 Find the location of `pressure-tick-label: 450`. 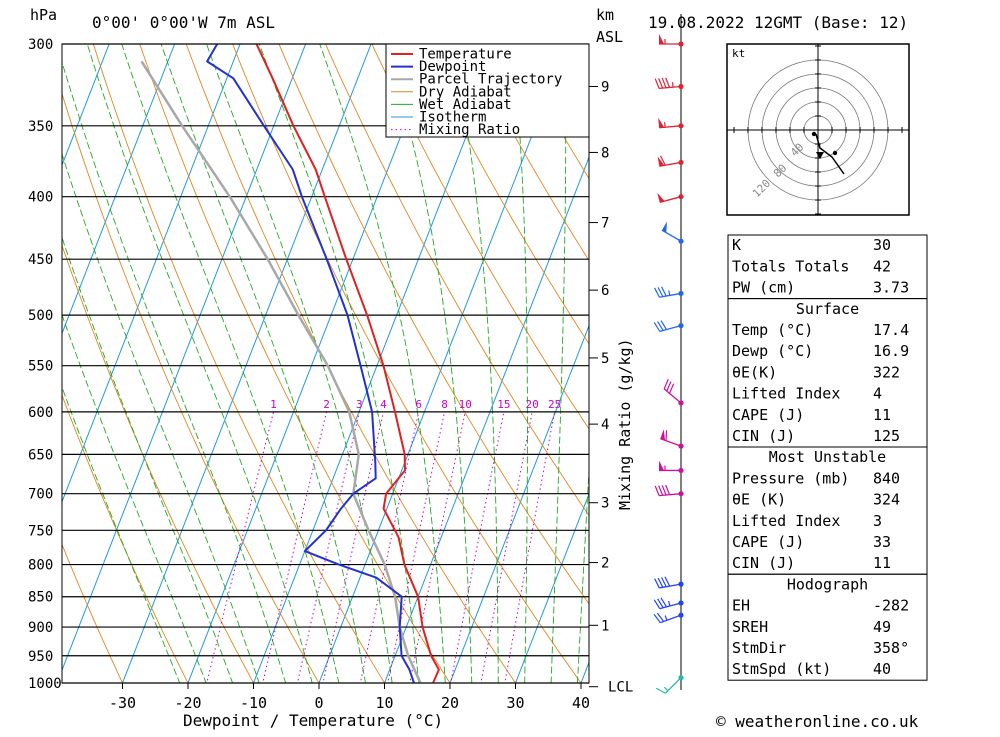

pressure-tick-label: 450 is located at coordinates (40, 260).